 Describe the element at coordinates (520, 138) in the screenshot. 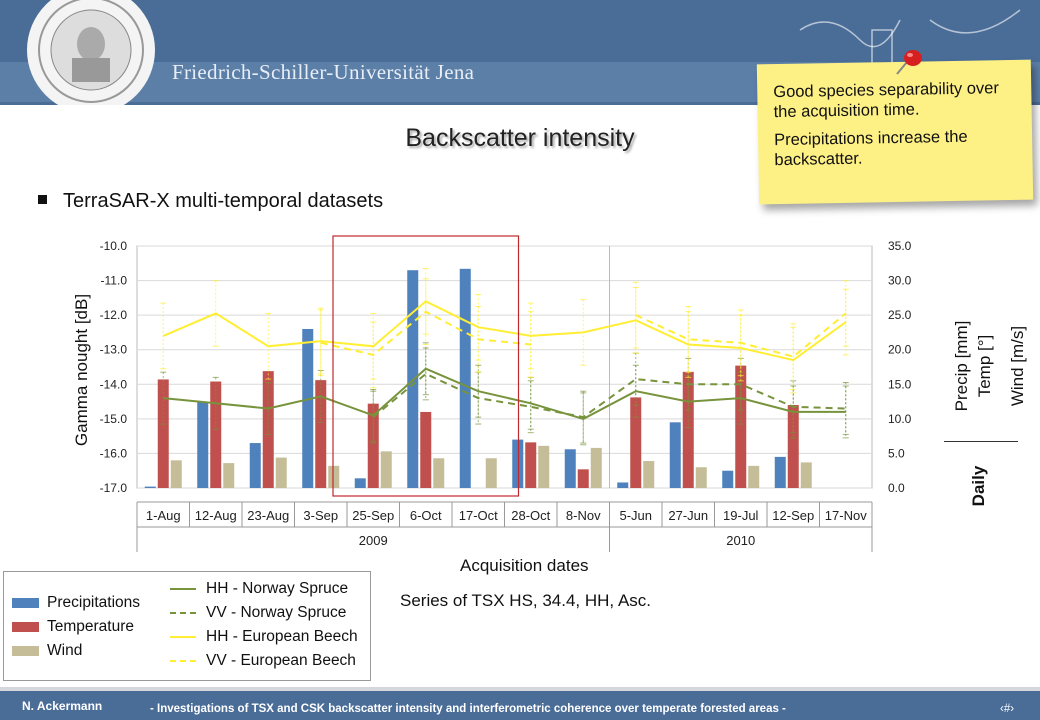

I see `slide-title: Backscatter intensity` at that location.